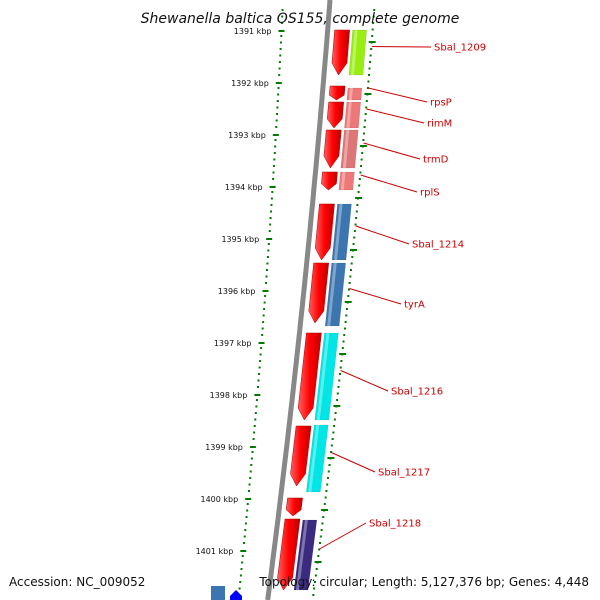 This screenshot has width=600, height=600. Describe the element at coordinates (299, 300) in the screenshot. I see `backbone-layer` at that location.